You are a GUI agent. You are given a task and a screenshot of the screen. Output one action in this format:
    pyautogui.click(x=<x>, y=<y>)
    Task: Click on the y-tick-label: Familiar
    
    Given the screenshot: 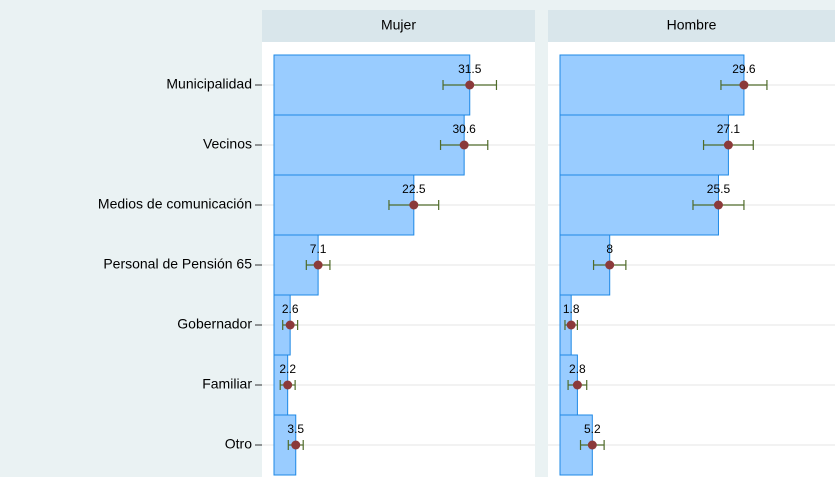 What is the action you would take?
    pyautogui.click(x=227, y=384)
    